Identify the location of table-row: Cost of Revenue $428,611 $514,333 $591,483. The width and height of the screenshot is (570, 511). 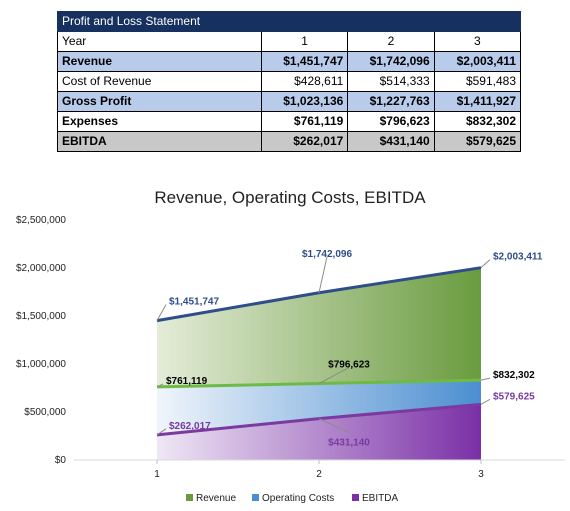
(289, 81).